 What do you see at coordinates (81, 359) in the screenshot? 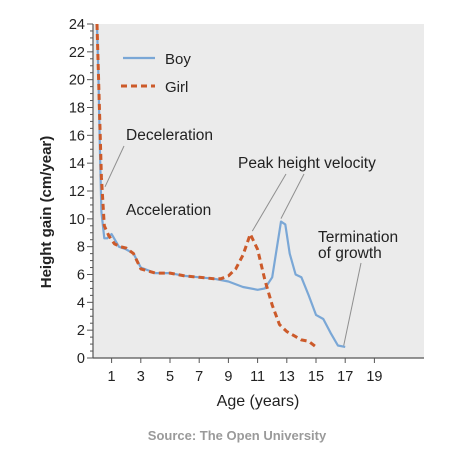
I see `y-tick-label: 0` at bounding box center [81, 359].